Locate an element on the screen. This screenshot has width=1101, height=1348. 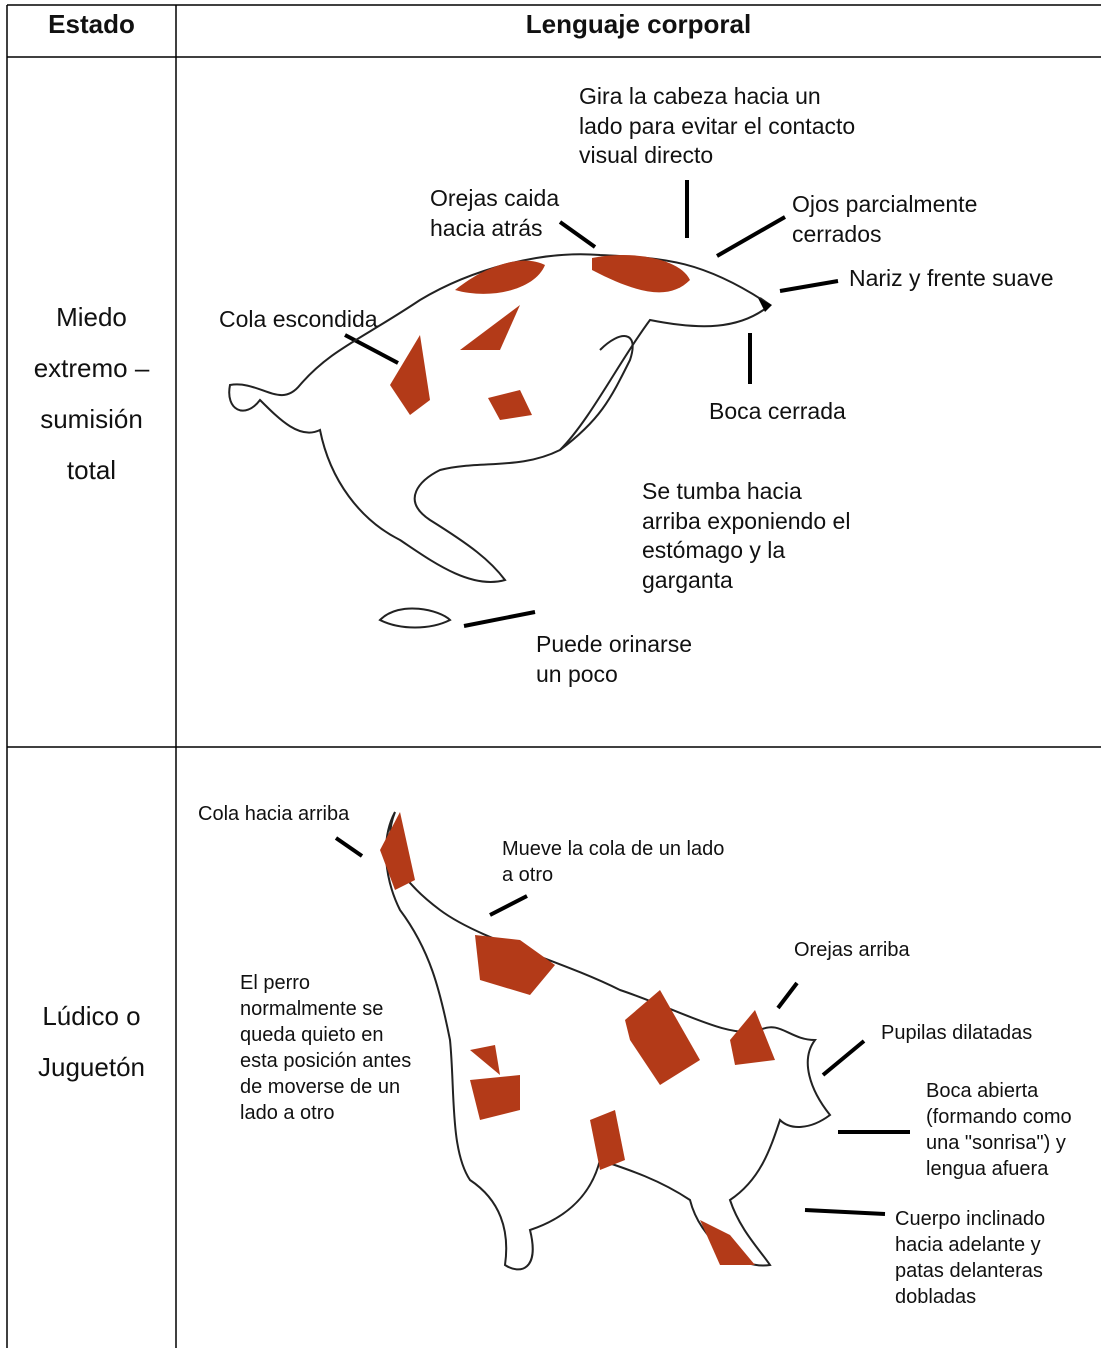
text-line: Mueve la cola de un lado is located at coordinates (613, 849).